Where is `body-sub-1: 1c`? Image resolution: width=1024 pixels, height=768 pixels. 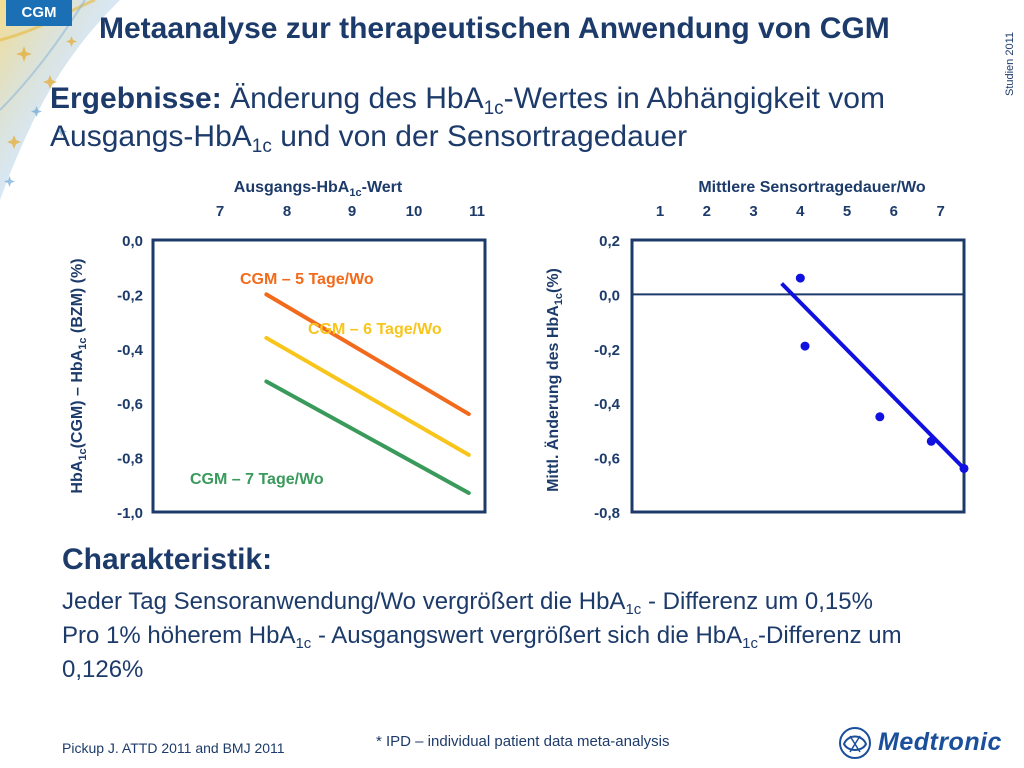 body-sub-1: 1c is located at coordinates (633, 609).